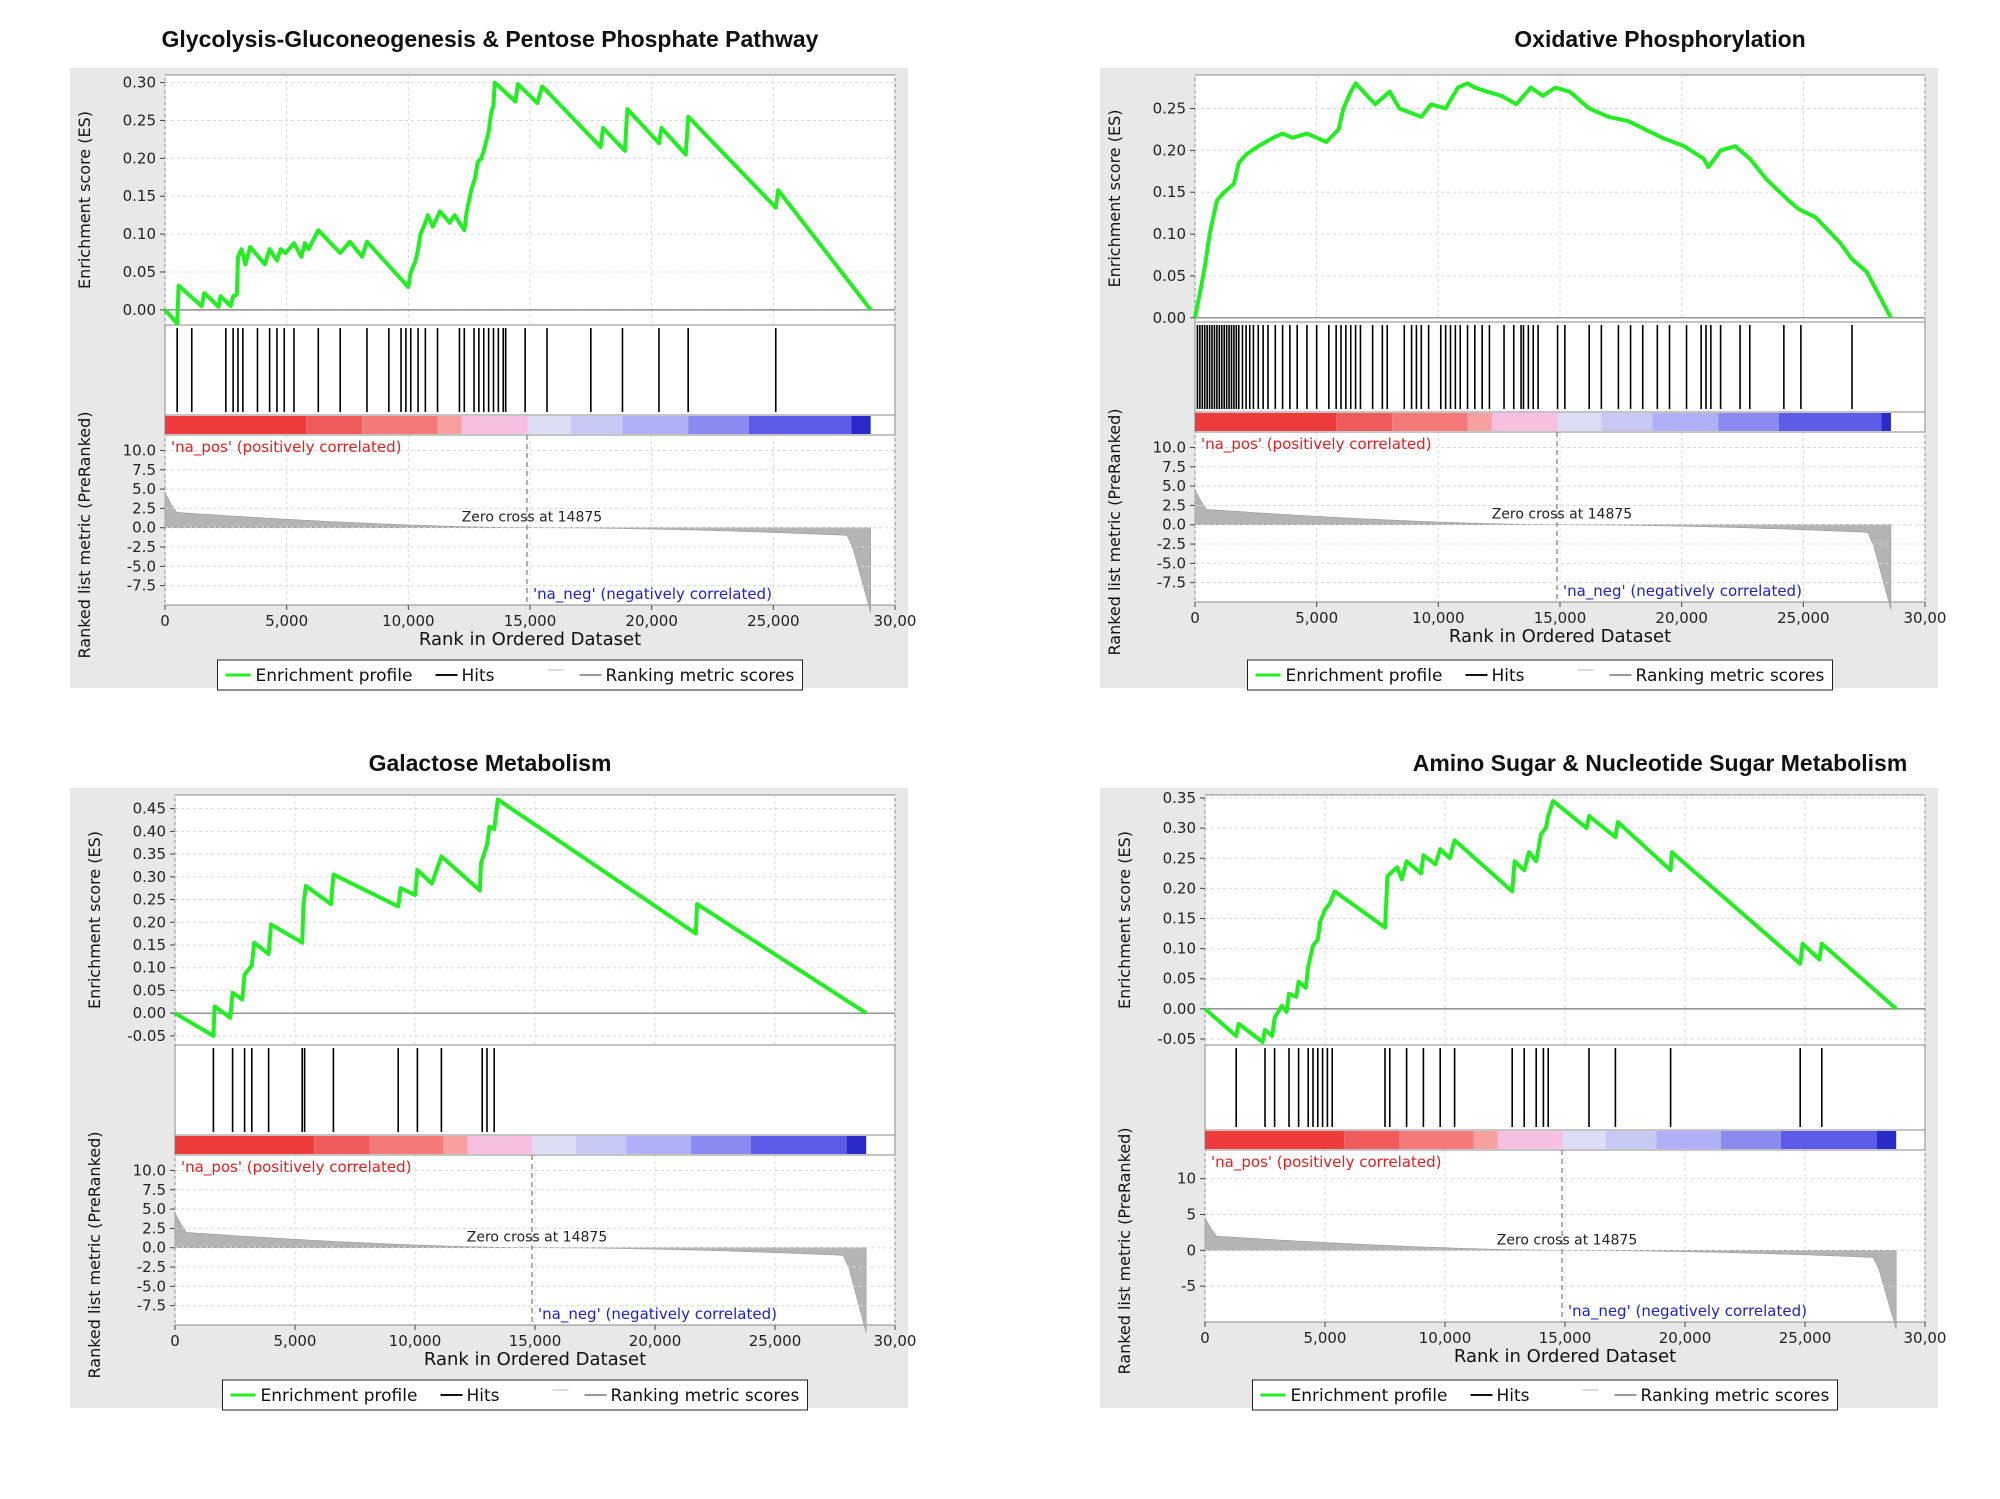  I want to click on es-tick-label: 0.20, so click(139, 158).